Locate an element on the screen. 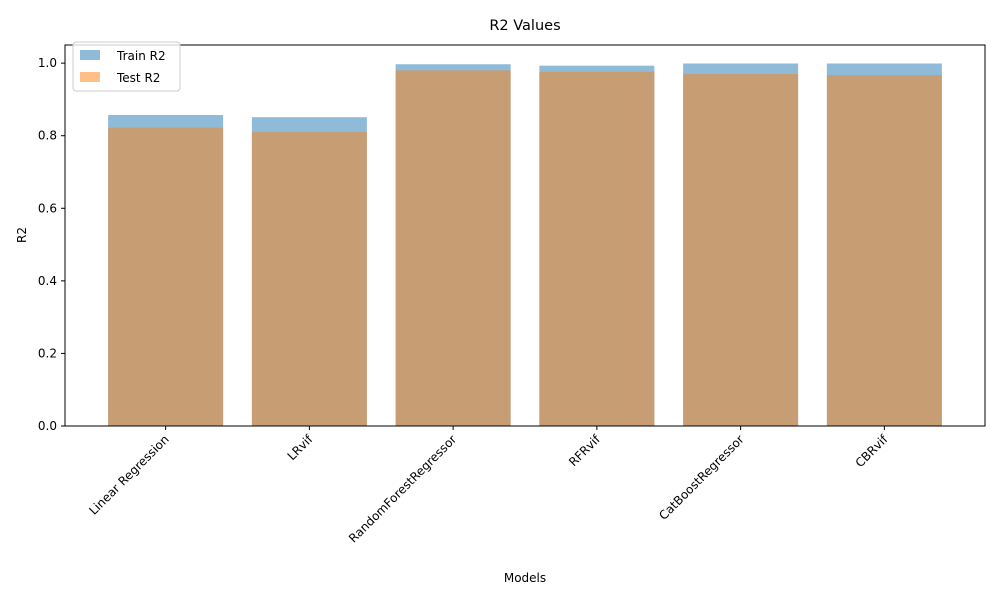  y-tick-label-4: 0.8 is located at coordinates (47, 136).